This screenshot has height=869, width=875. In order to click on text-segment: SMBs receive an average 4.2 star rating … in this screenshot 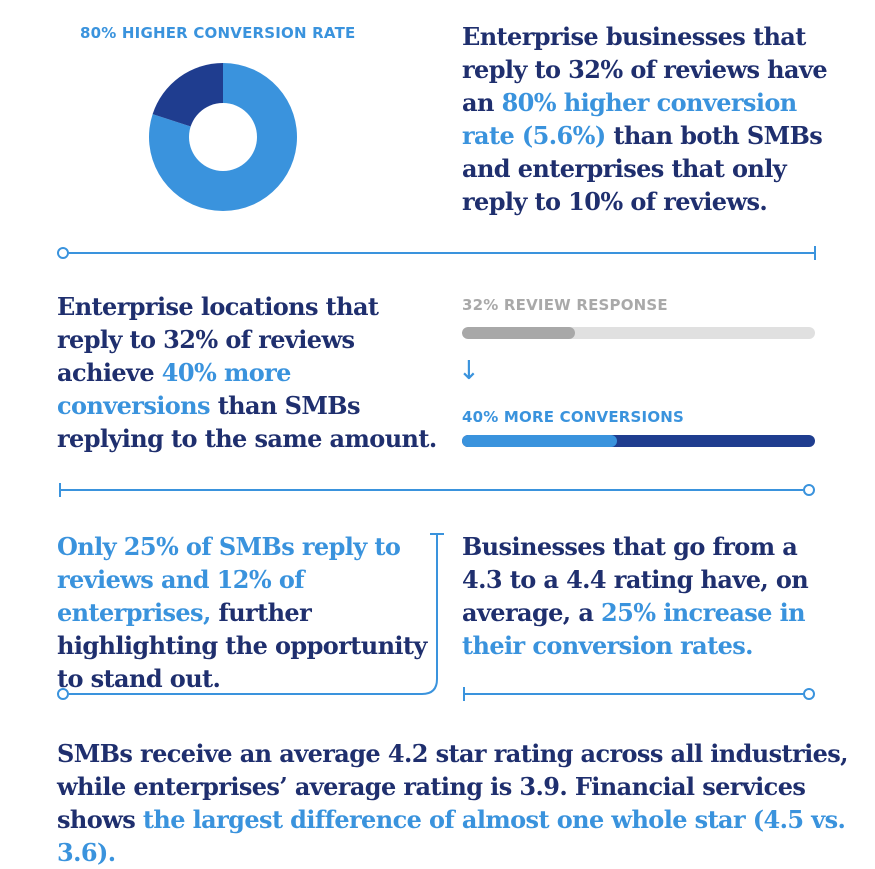, I will do `click(453, 786)`.